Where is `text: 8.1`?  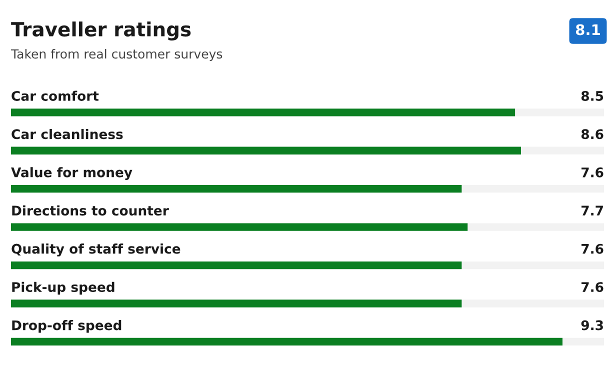
text: 8.1 is located at coordinates (588, 30).